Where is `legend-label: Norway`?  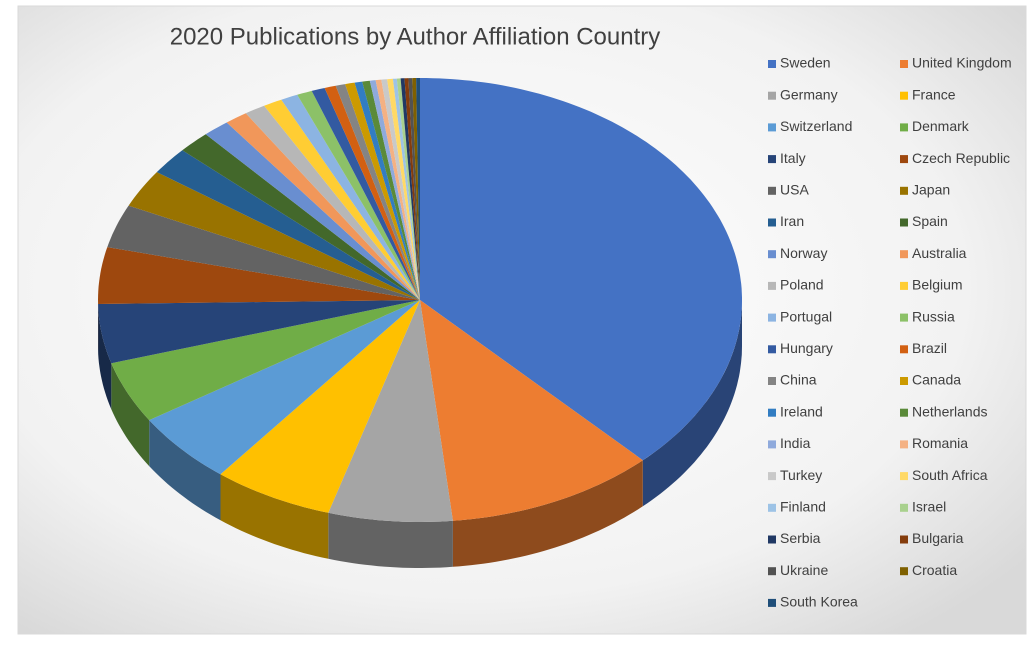
legend-label: Norway is located at coordinates (803, 253).